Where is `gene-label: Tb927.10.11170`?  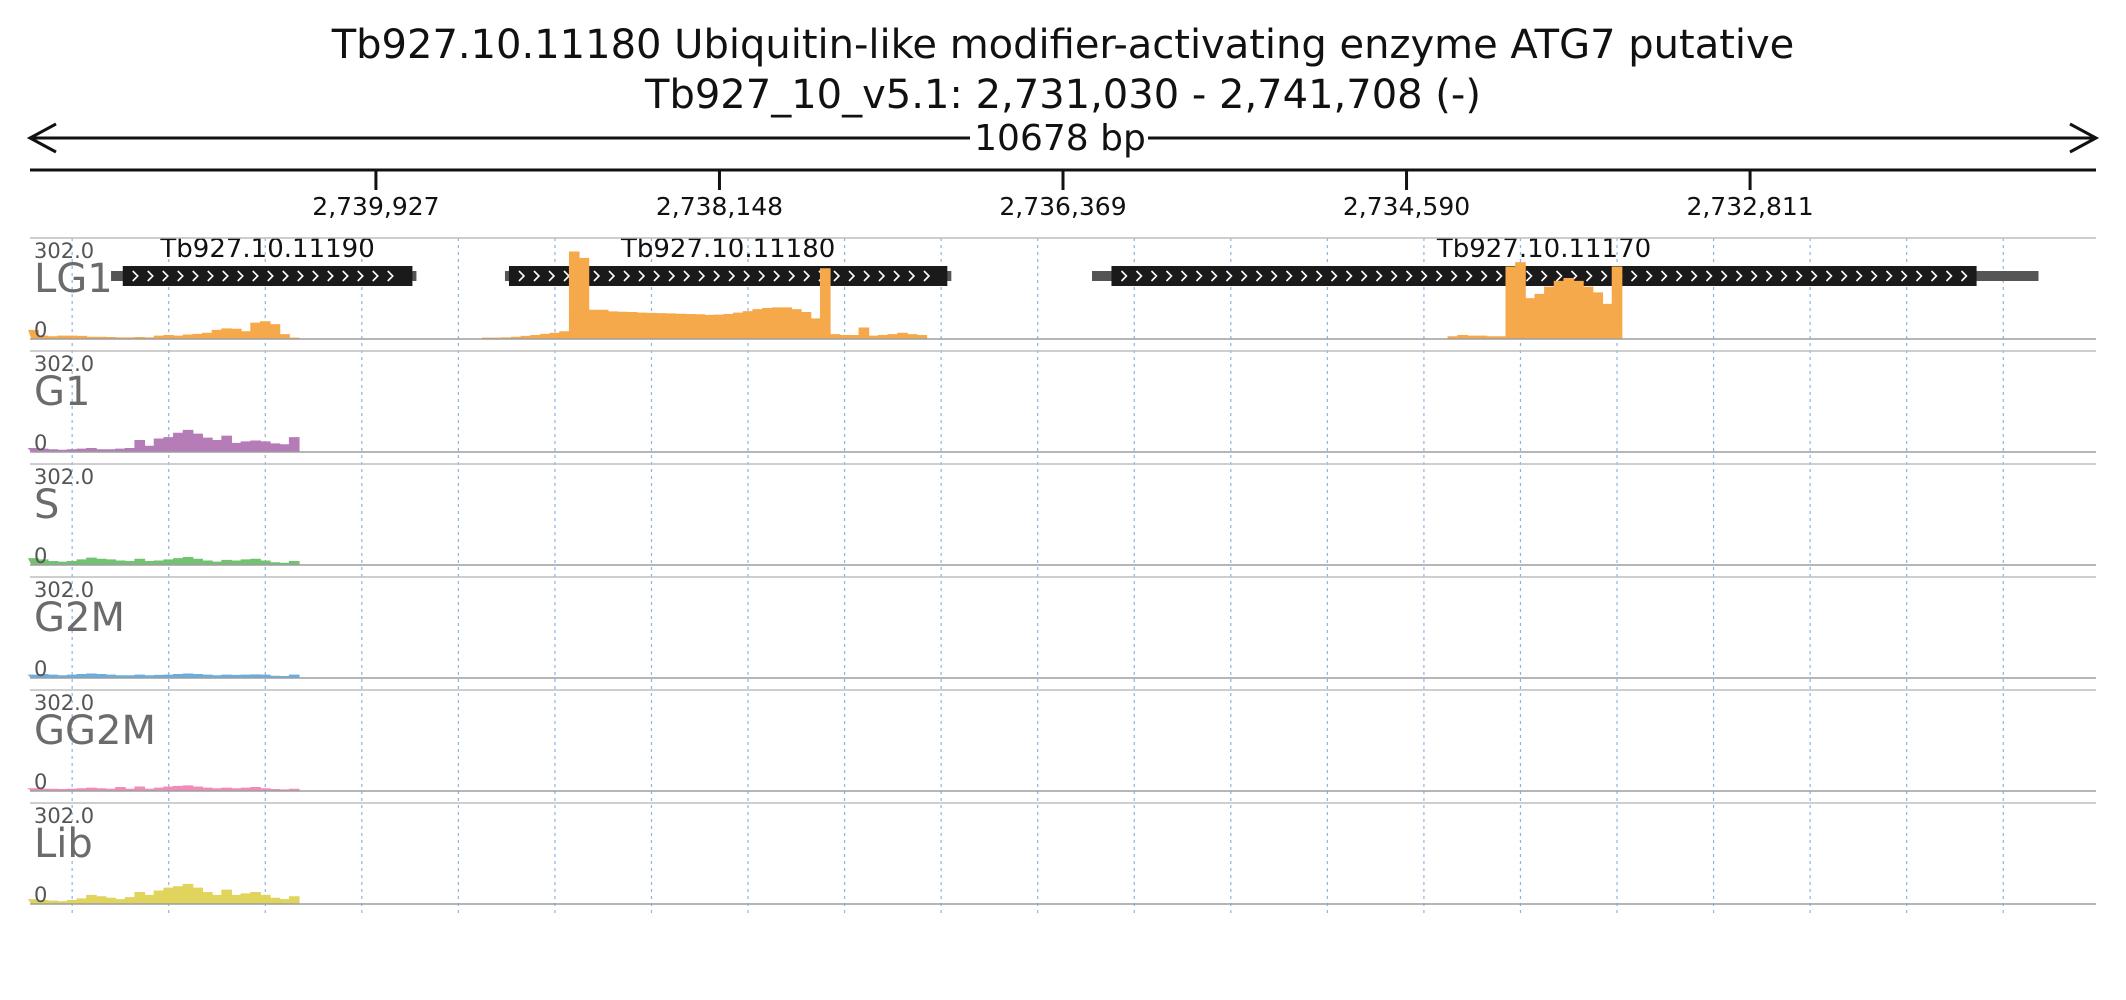 gene-label: Tb927.10.11170 is located at coordinates (1543, 249).